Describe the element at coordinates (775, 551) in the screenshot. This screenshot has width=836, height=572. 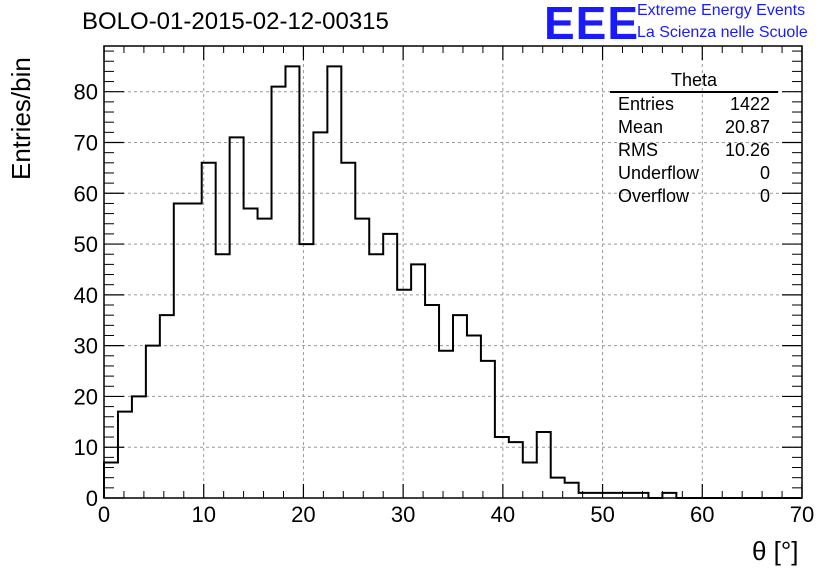
I see `x-axis-label: θ [°]` at that location.